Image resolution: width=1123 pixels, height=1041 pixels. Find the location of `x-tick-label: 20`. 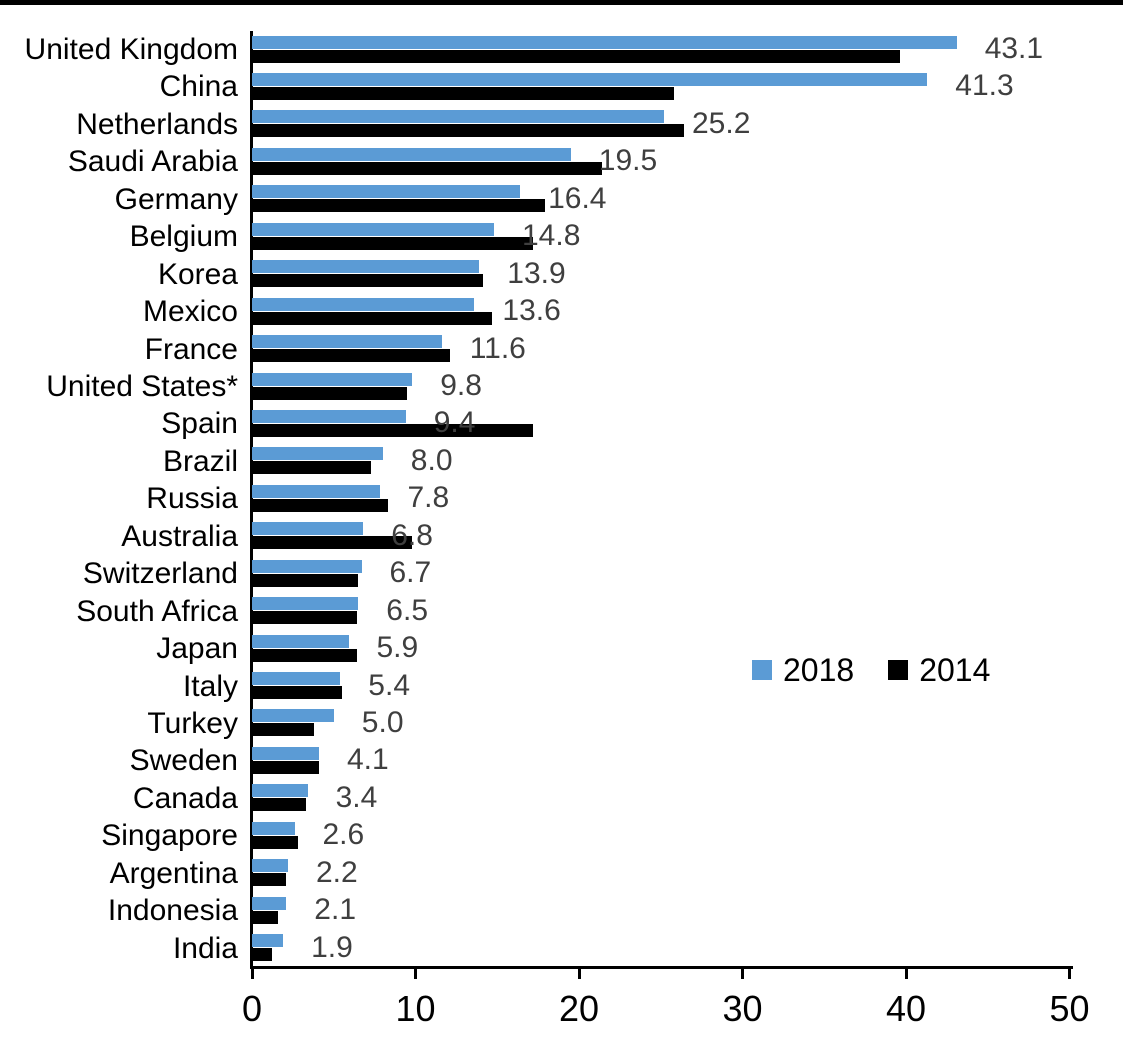

x-tick-label: 20 is located at coordinates (579, 1008).